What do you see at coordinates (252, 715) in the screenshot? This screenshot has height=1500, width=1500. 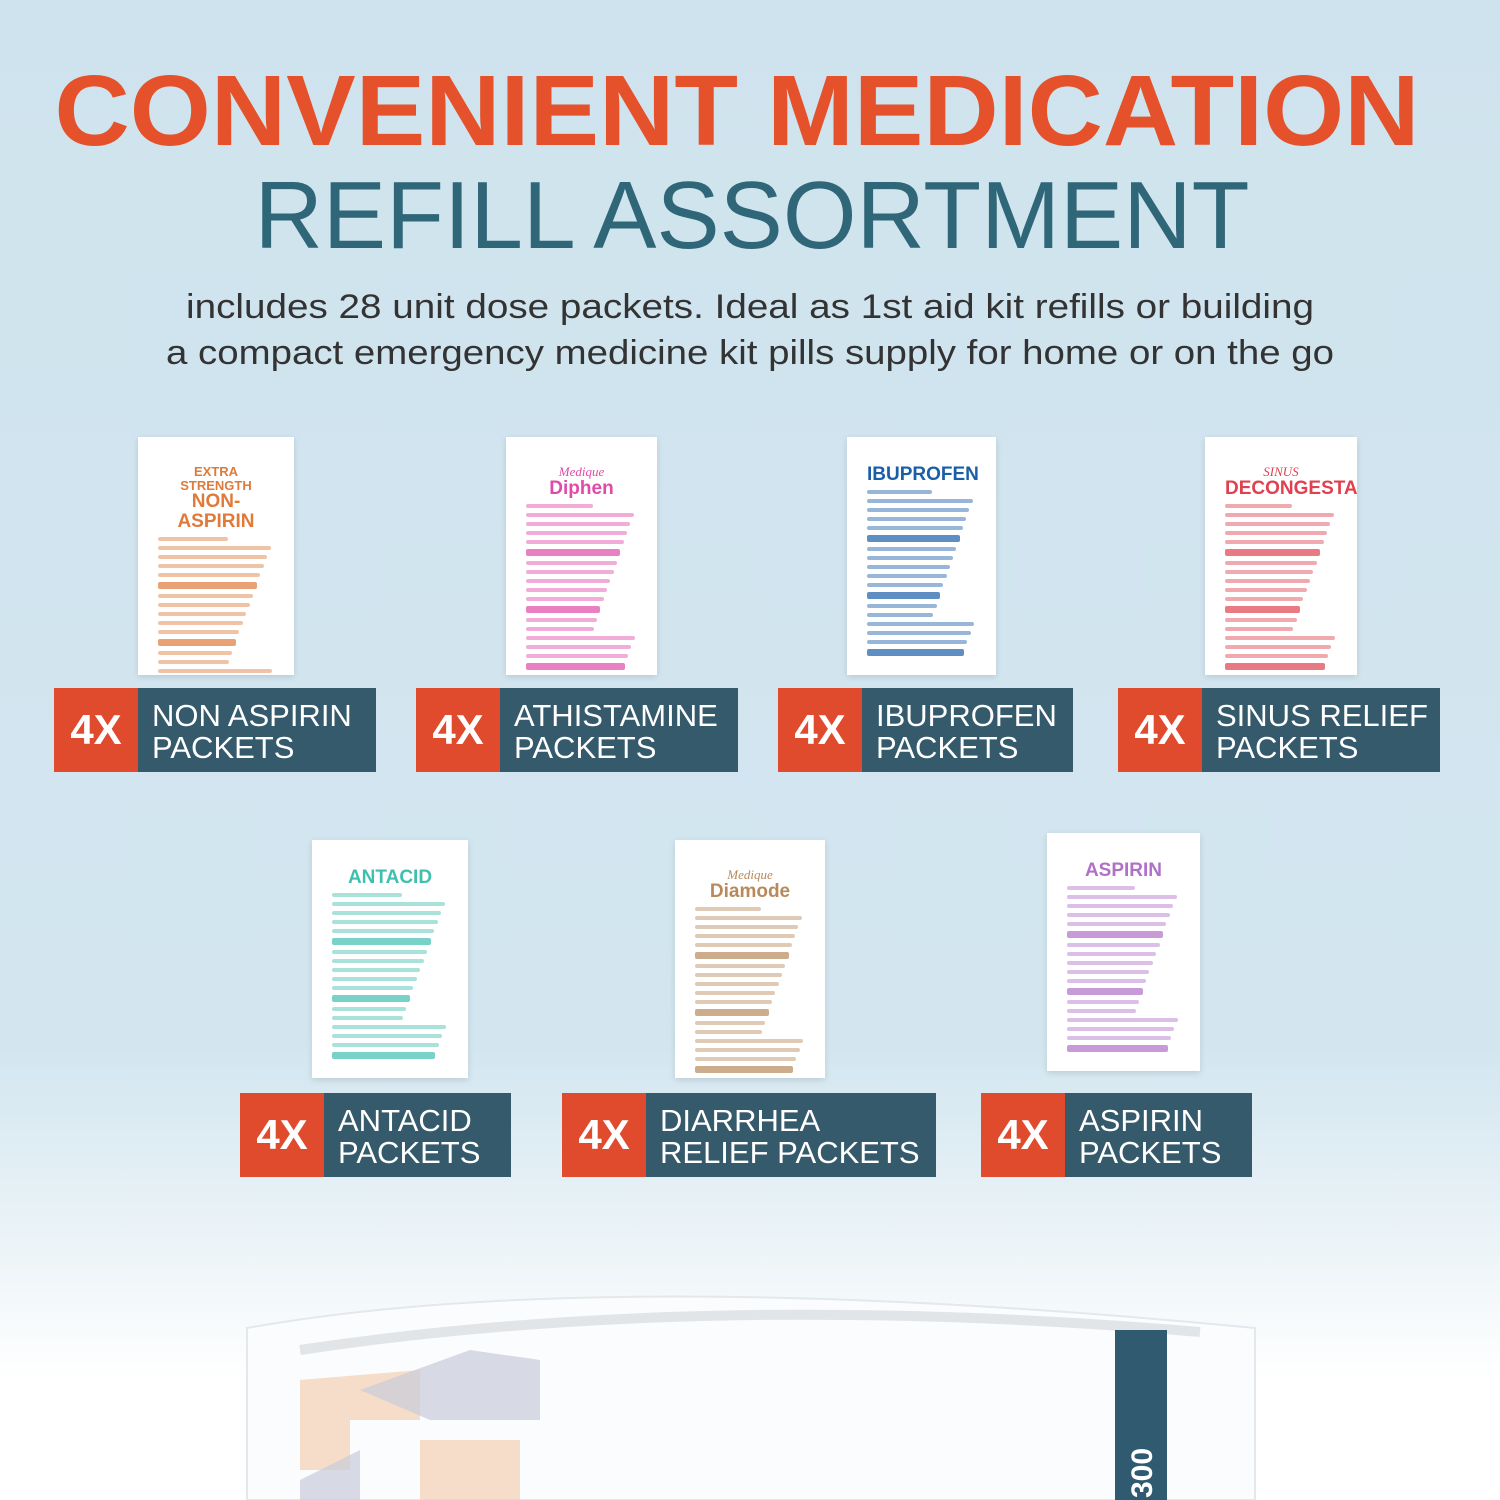 I see `label-line: NON ASPIRIN` at bounding box center [252, 715].